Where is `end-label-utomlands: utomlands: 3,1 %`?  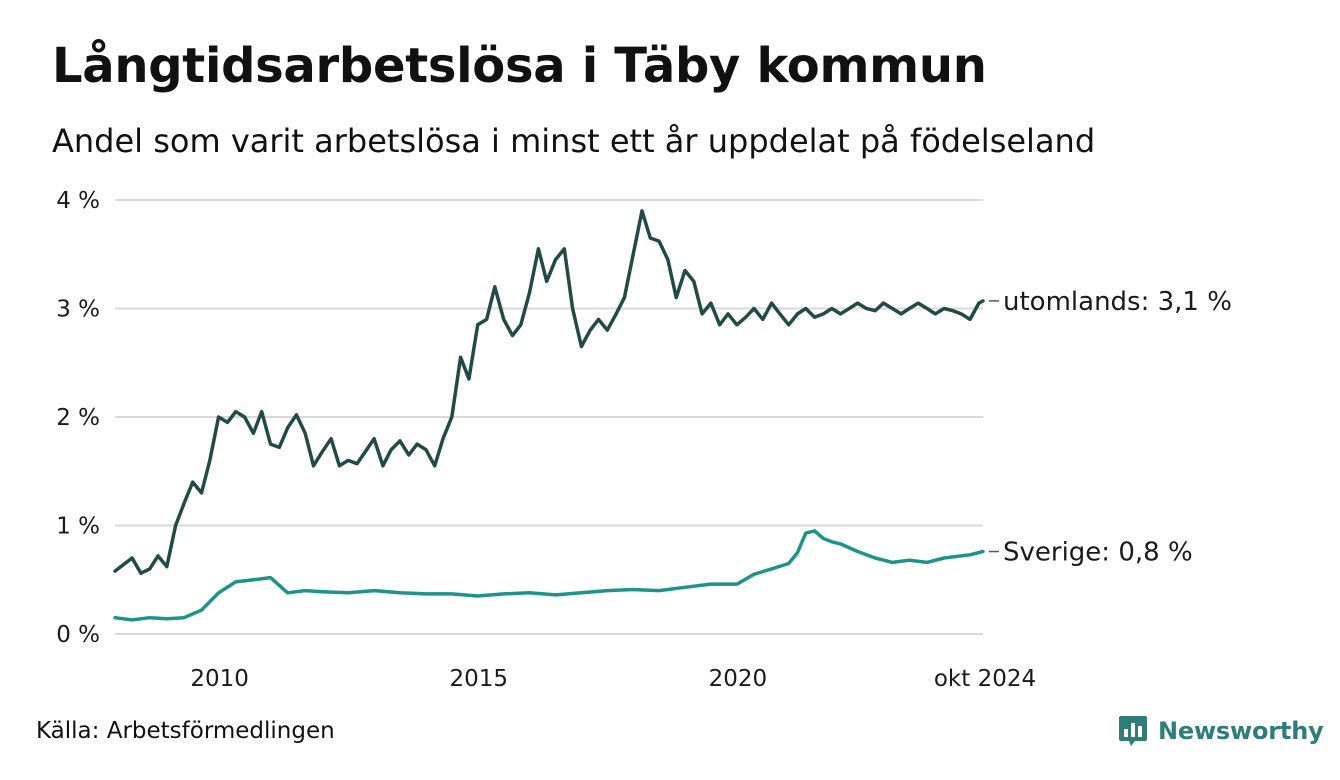
end-label-utomlands: utomlands: 3,1 % is located at coordinates (1117, 302).